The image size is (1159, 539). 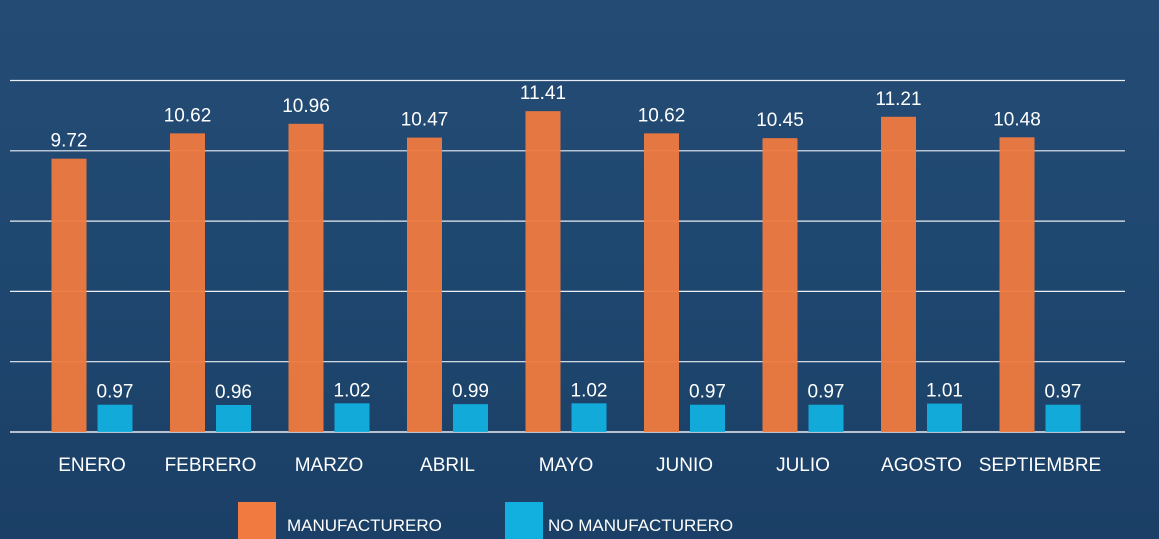 I want to click on data-label-manufacturero: 10.48, so click(x=1017, y=119).